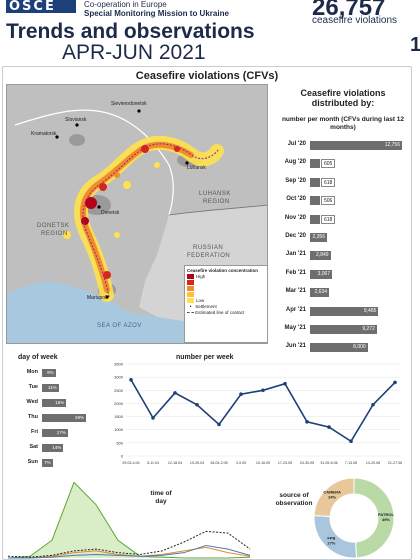 Image resolution: width=420 pixels, height=560 pixels. I want to click on tod-area, so click(129, 520).